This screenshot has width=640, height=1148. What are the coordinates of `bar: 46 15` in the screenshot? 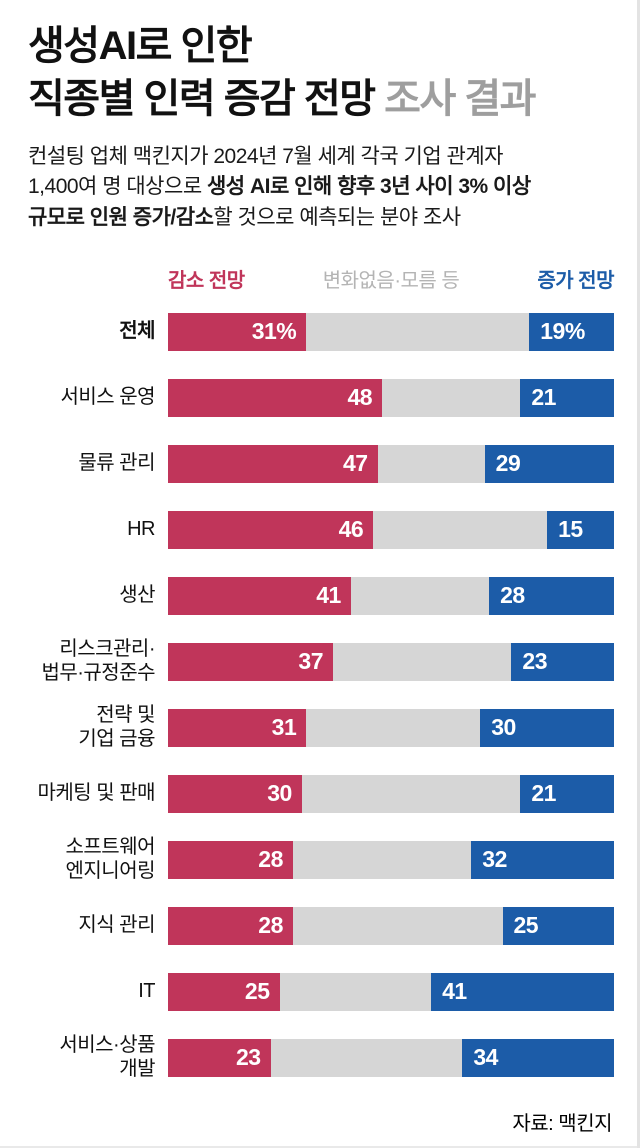 It's located at (391, 529).